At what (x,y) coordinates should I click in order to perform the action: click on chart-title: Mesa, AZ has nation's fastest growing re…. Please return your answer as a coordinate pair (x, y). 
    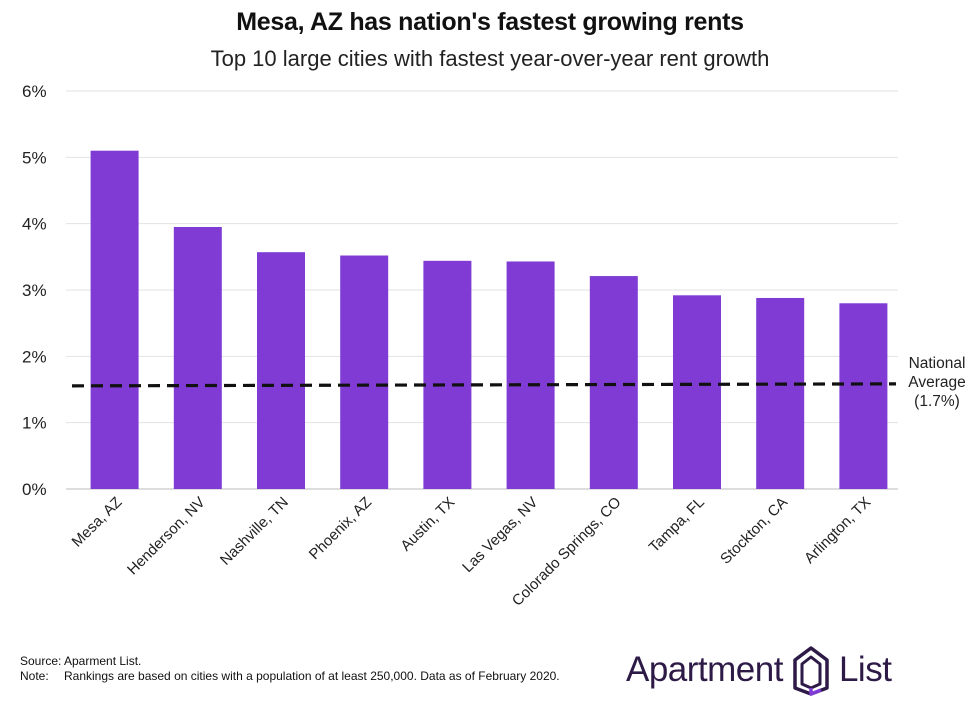
    Looking at the image, I should click on (490, 22).